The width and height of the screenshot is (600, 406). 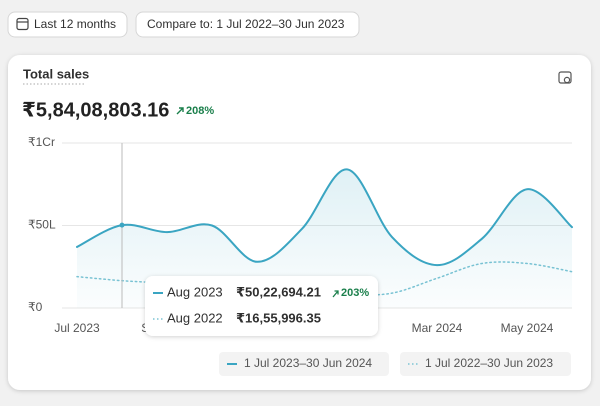 I want to click on icon-lens, so click(x=567, y=80).